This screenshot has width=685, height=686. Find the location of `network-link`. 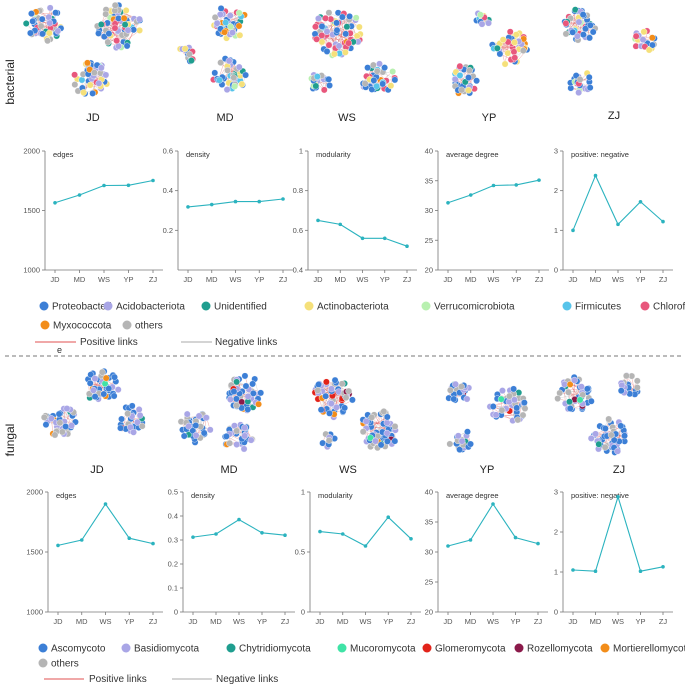

network-link is located at coordinates (570, 395).